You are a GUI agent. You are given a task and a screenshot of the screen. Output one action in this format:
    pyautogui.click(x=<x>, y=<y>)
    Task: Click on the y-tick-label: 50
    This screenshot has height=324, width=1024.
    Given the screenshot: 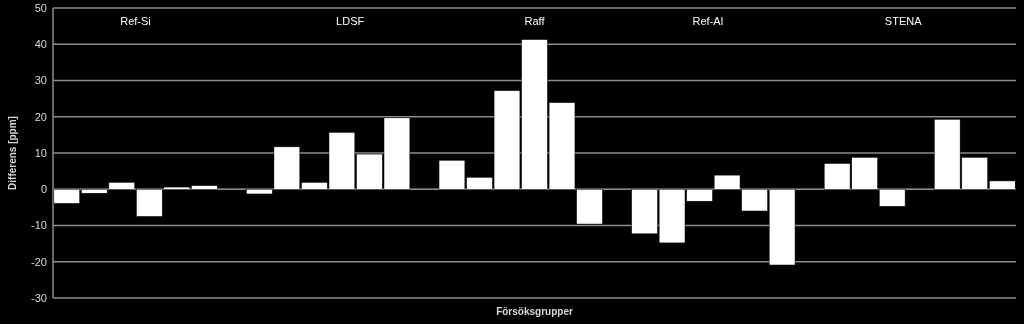 What is the action you would take?
    pyautogui.click(x=40, y=7)
    